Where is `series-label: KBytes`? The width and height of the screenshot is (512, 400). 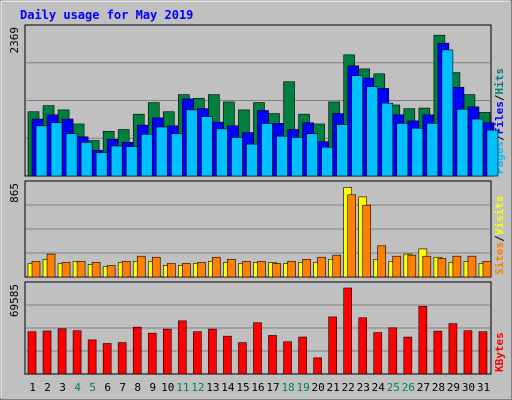 series-label: KBytes is located at coordinates (499, 352).